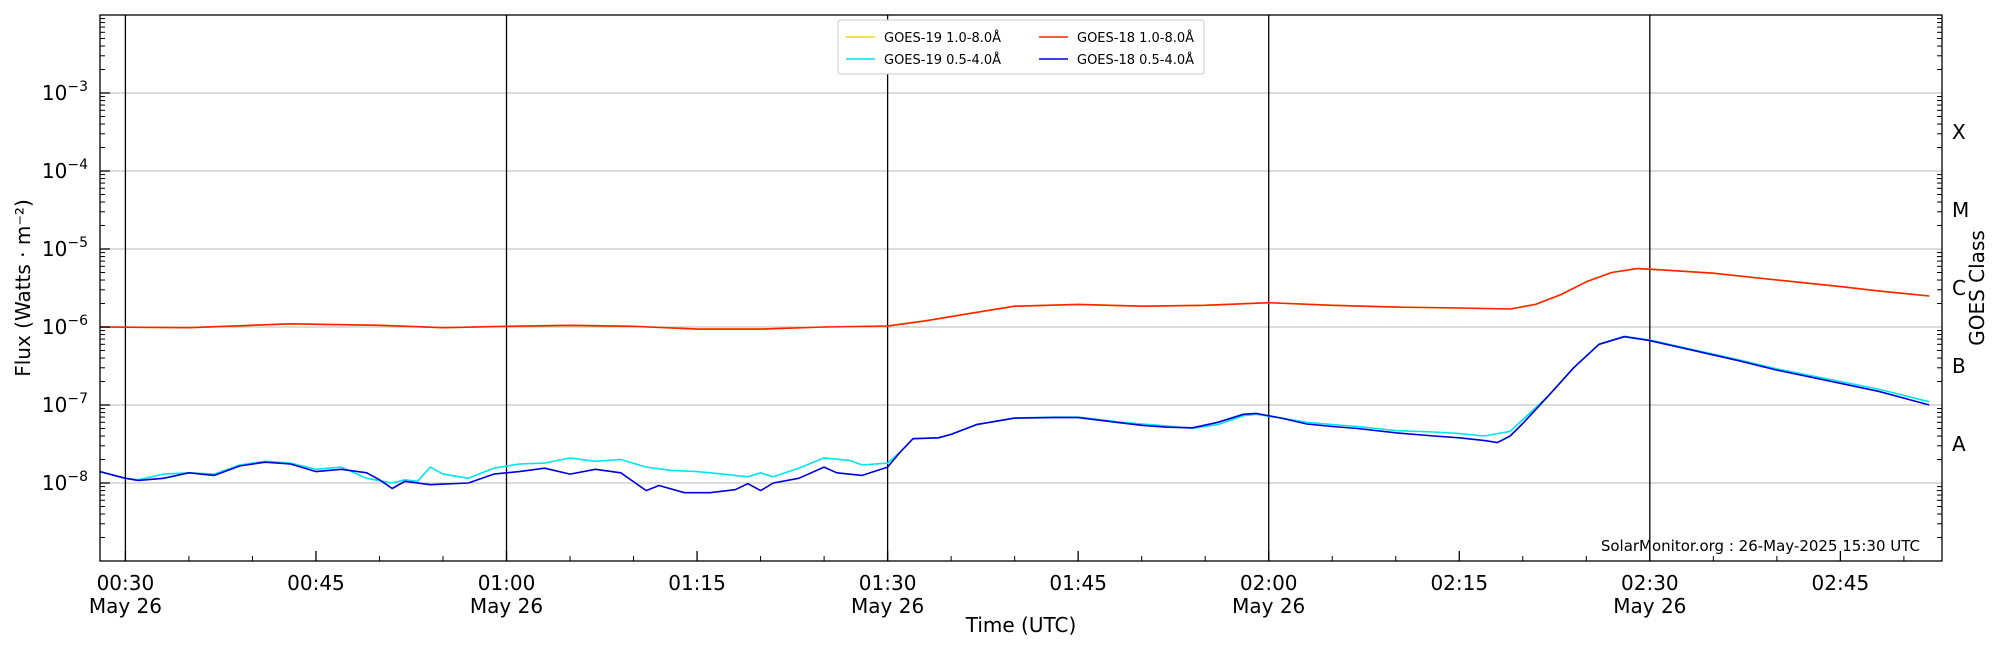 This screenshot has height=650, width=2000. I want to click on goes-class-c: C, so click(1959, 288).